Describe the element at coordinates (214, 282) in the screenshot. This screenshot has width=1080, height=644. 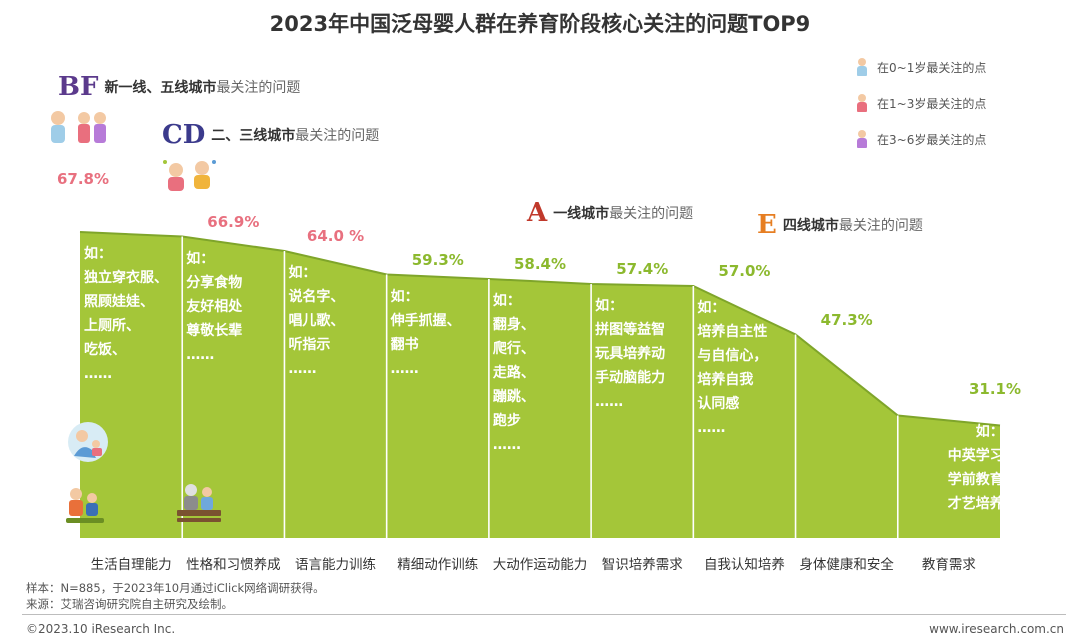
I see `example-line: 分享食物` at that location.